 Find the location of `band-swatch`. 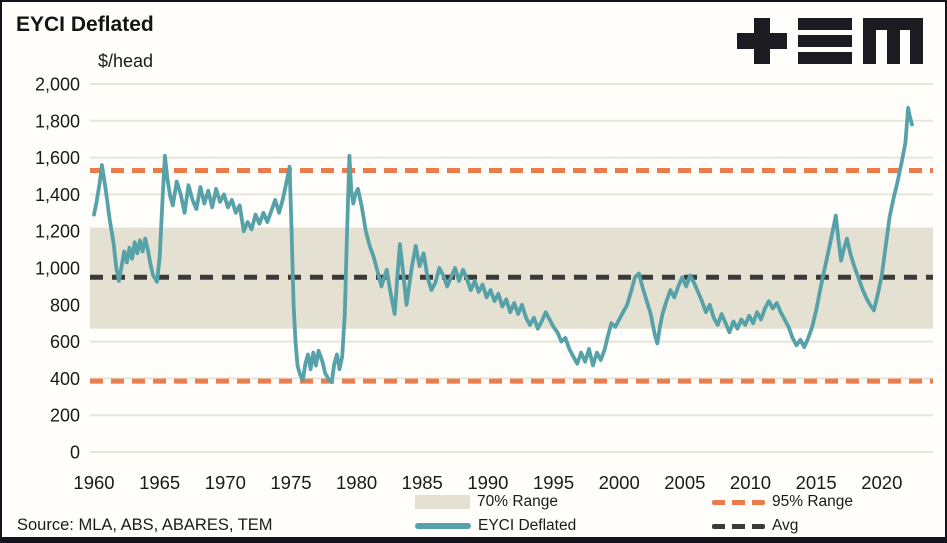

band-swatch is located at coordinates (442, 502).